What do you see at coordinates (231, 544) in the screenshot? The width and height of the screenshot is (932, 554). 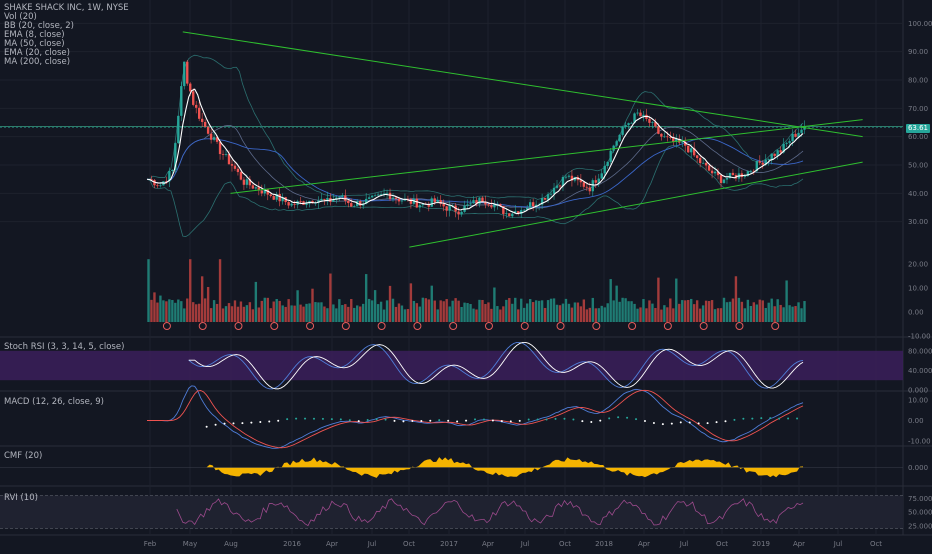 I see `x-tick-label: Aug` at bounding box center [231, 544].